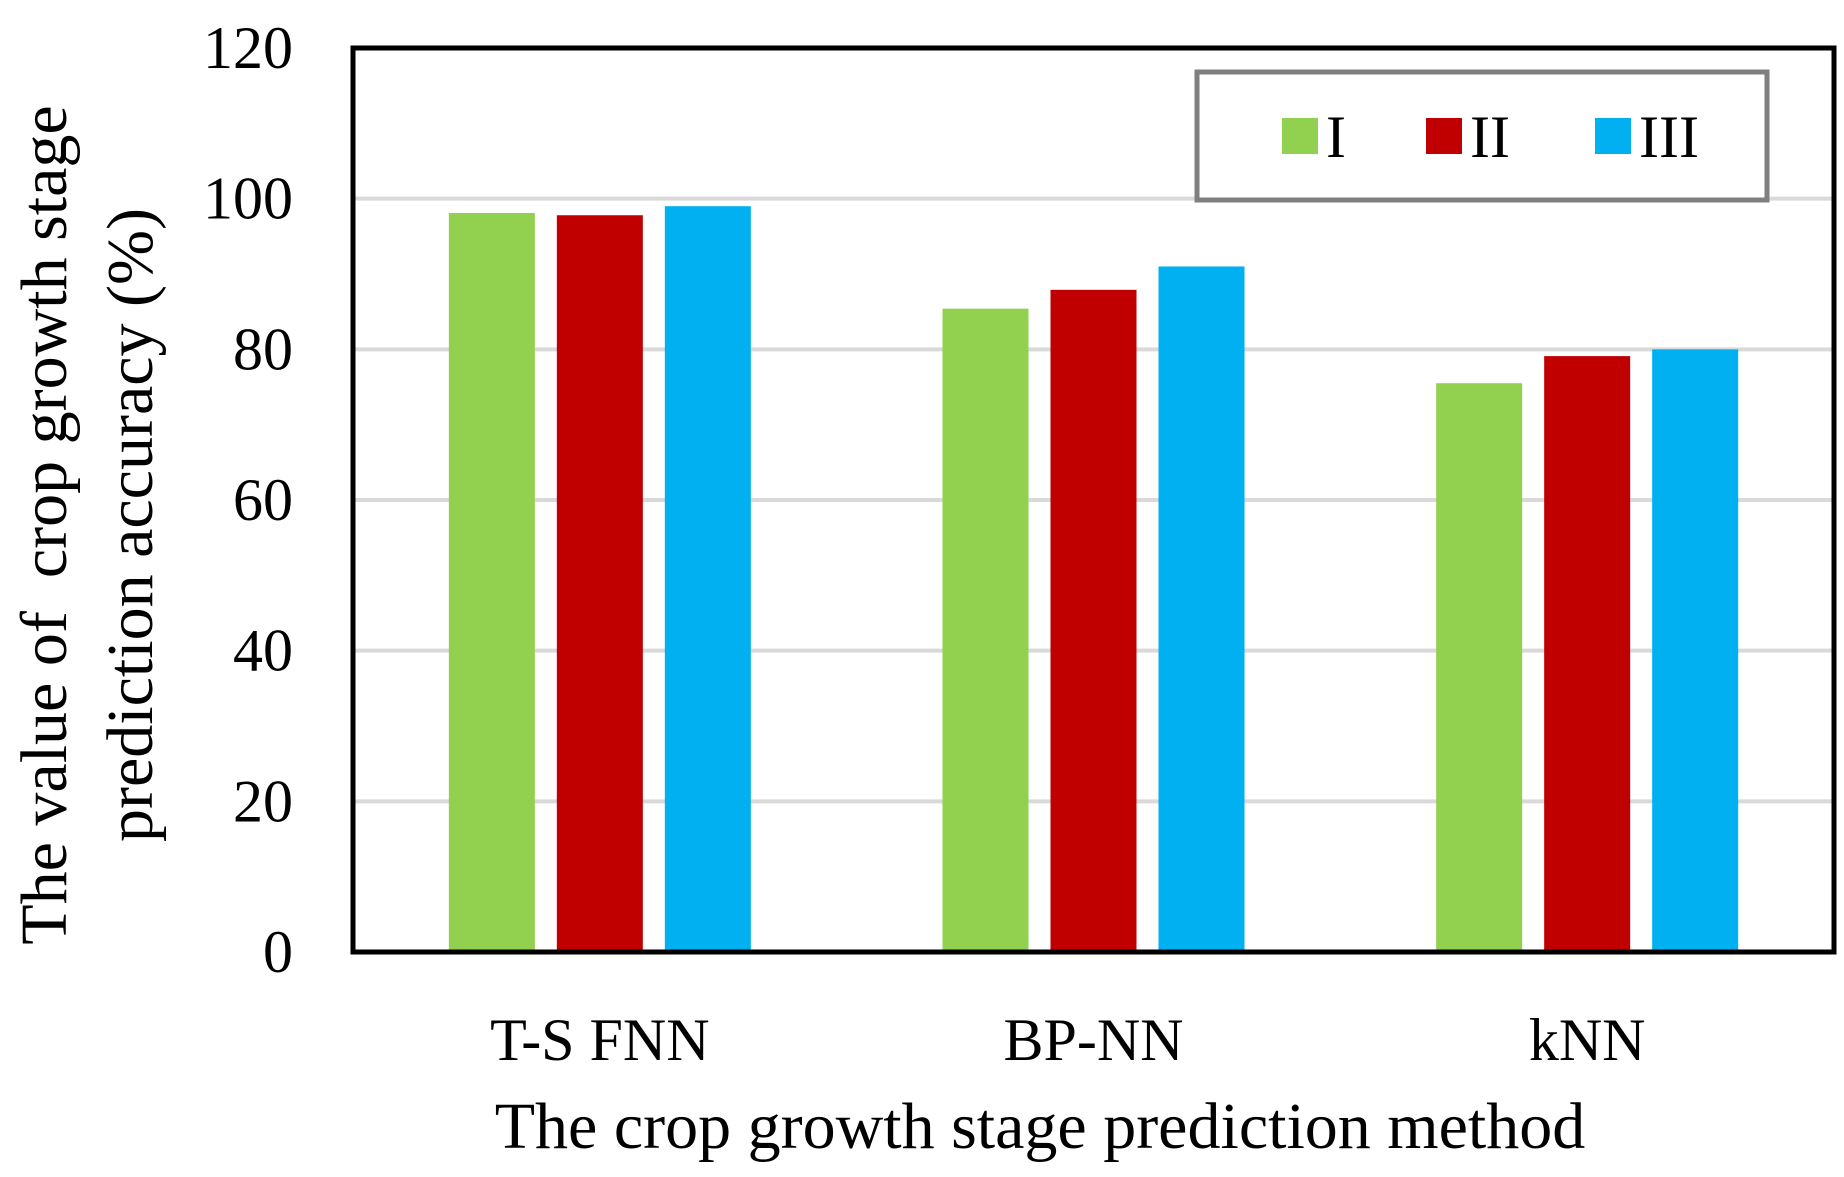 Image resolution: width=1844 pixels, height=1177 pixels. What do you see at coordinates (1444, 136) in the screenshot?
I see `legend-swatch-II` at bounding box center [1444, 136].